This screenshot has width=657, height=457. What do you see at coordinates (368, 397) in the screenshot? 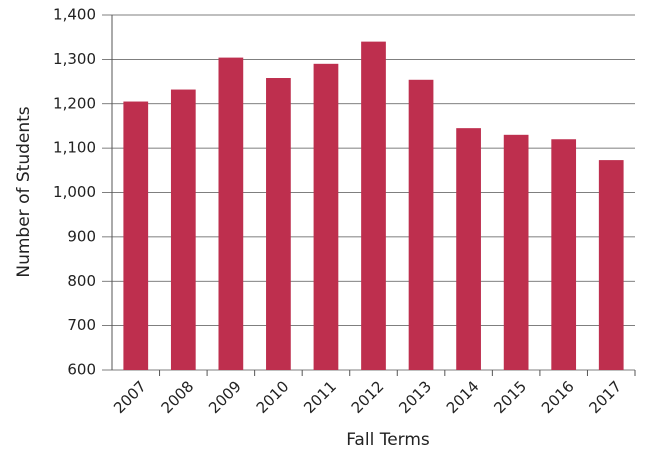
I see `x-tick-label: 2012` at bounding box center [368, 397].